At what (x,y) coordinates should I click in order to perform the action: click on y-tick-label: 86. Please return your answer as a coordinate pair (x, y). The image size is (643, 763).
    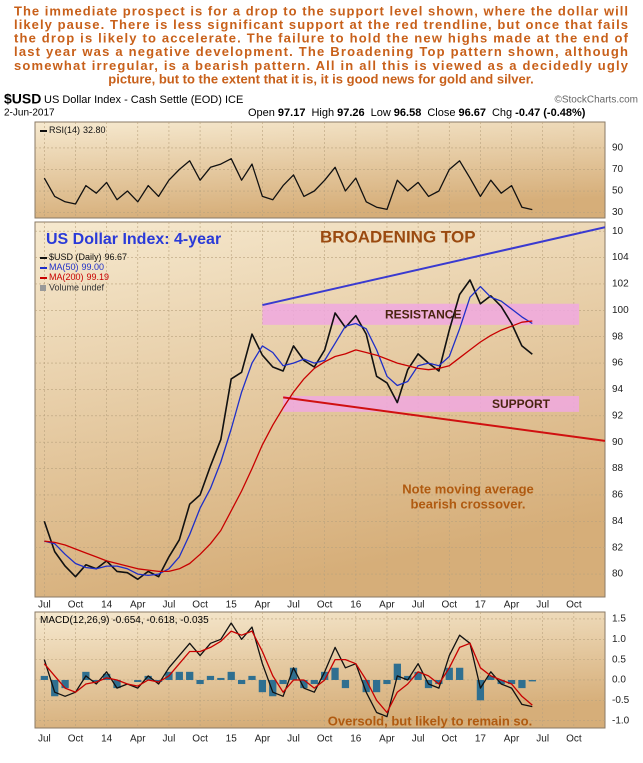
    Looking at the image, I should click on (618, 495).